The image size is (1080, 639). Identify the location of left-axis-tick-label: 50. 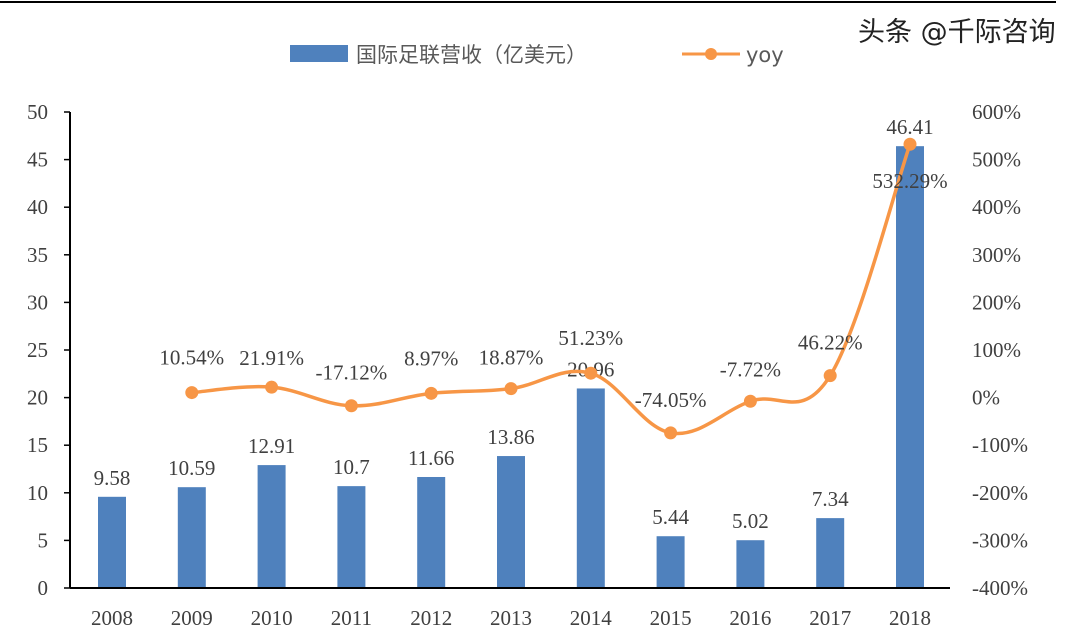
(37, 112).